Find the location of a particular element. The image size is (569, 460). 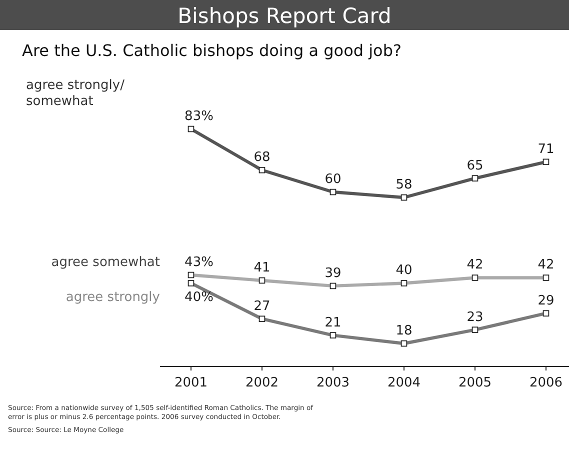

data-label: 40 is located at coordinates (404, 270).